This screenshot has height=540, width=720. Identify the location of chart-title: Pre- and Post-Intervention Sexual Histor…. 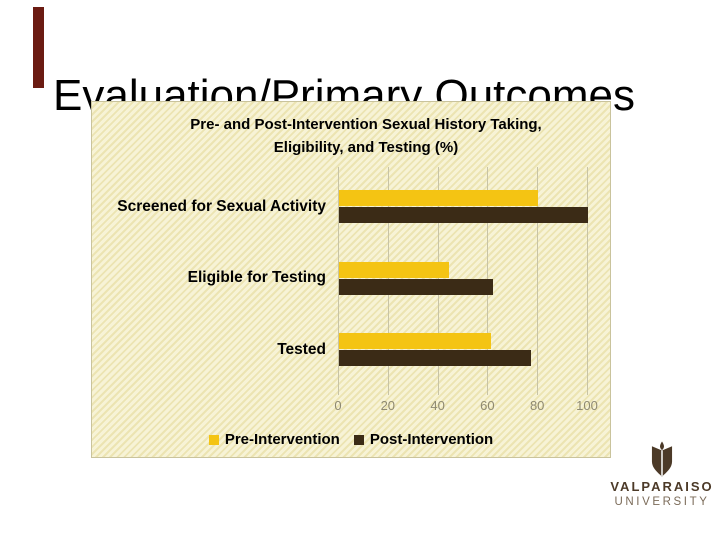
(366, 136).